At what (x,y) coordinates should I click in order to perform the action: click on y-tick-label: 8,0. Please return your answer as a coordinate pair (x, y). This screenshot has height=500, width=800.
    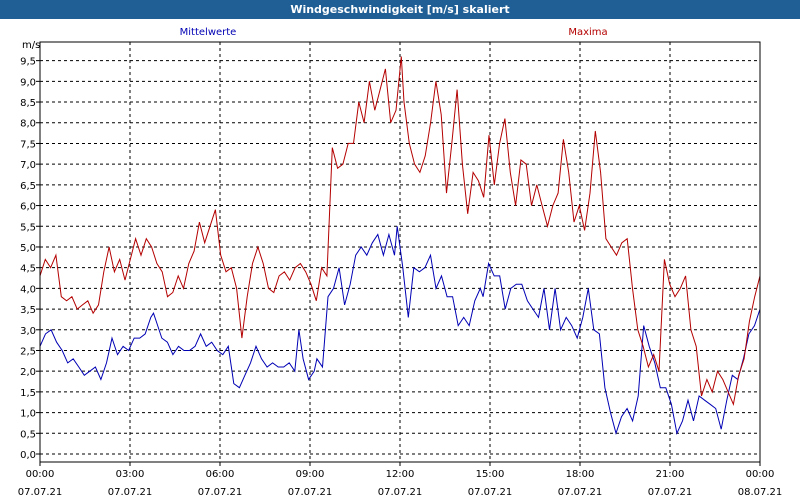
    Looking at the image, I should click on (28, 124).